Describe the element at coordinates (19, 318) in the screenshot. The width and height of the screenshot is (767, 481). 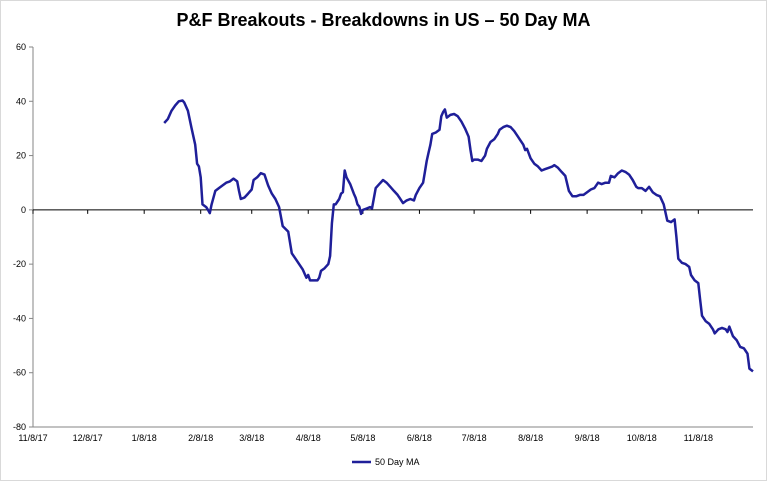
I see `y-tick-label: -40` at that location.